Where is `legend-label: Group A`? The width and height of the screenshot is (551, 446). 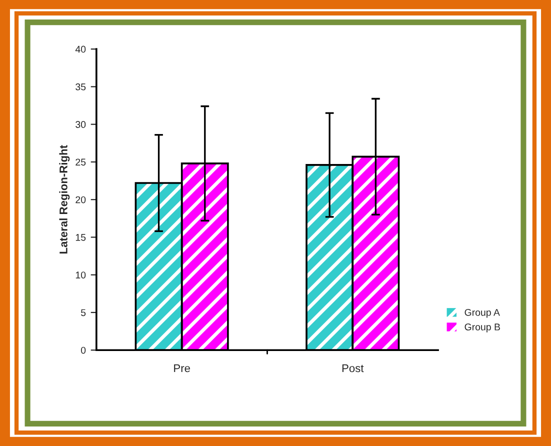 legend-label: Group A is located at coordinates (482, 313).